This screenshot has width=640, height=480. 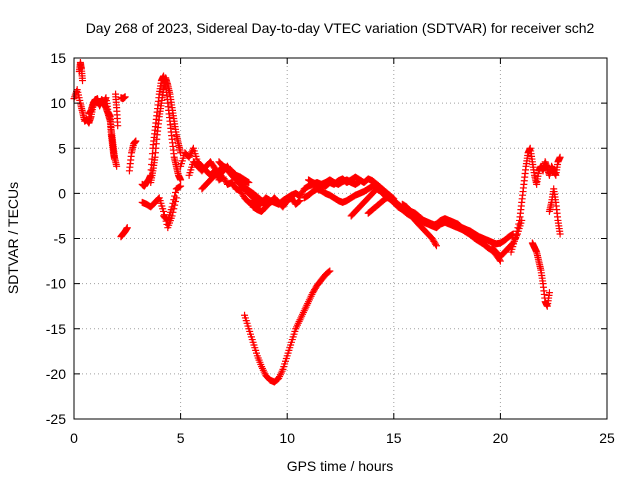 What do you see at coordinates (340, 466) in the screenshot?
I see `x-axis-label: GPS time / hours` at bounding box center [340, 466].